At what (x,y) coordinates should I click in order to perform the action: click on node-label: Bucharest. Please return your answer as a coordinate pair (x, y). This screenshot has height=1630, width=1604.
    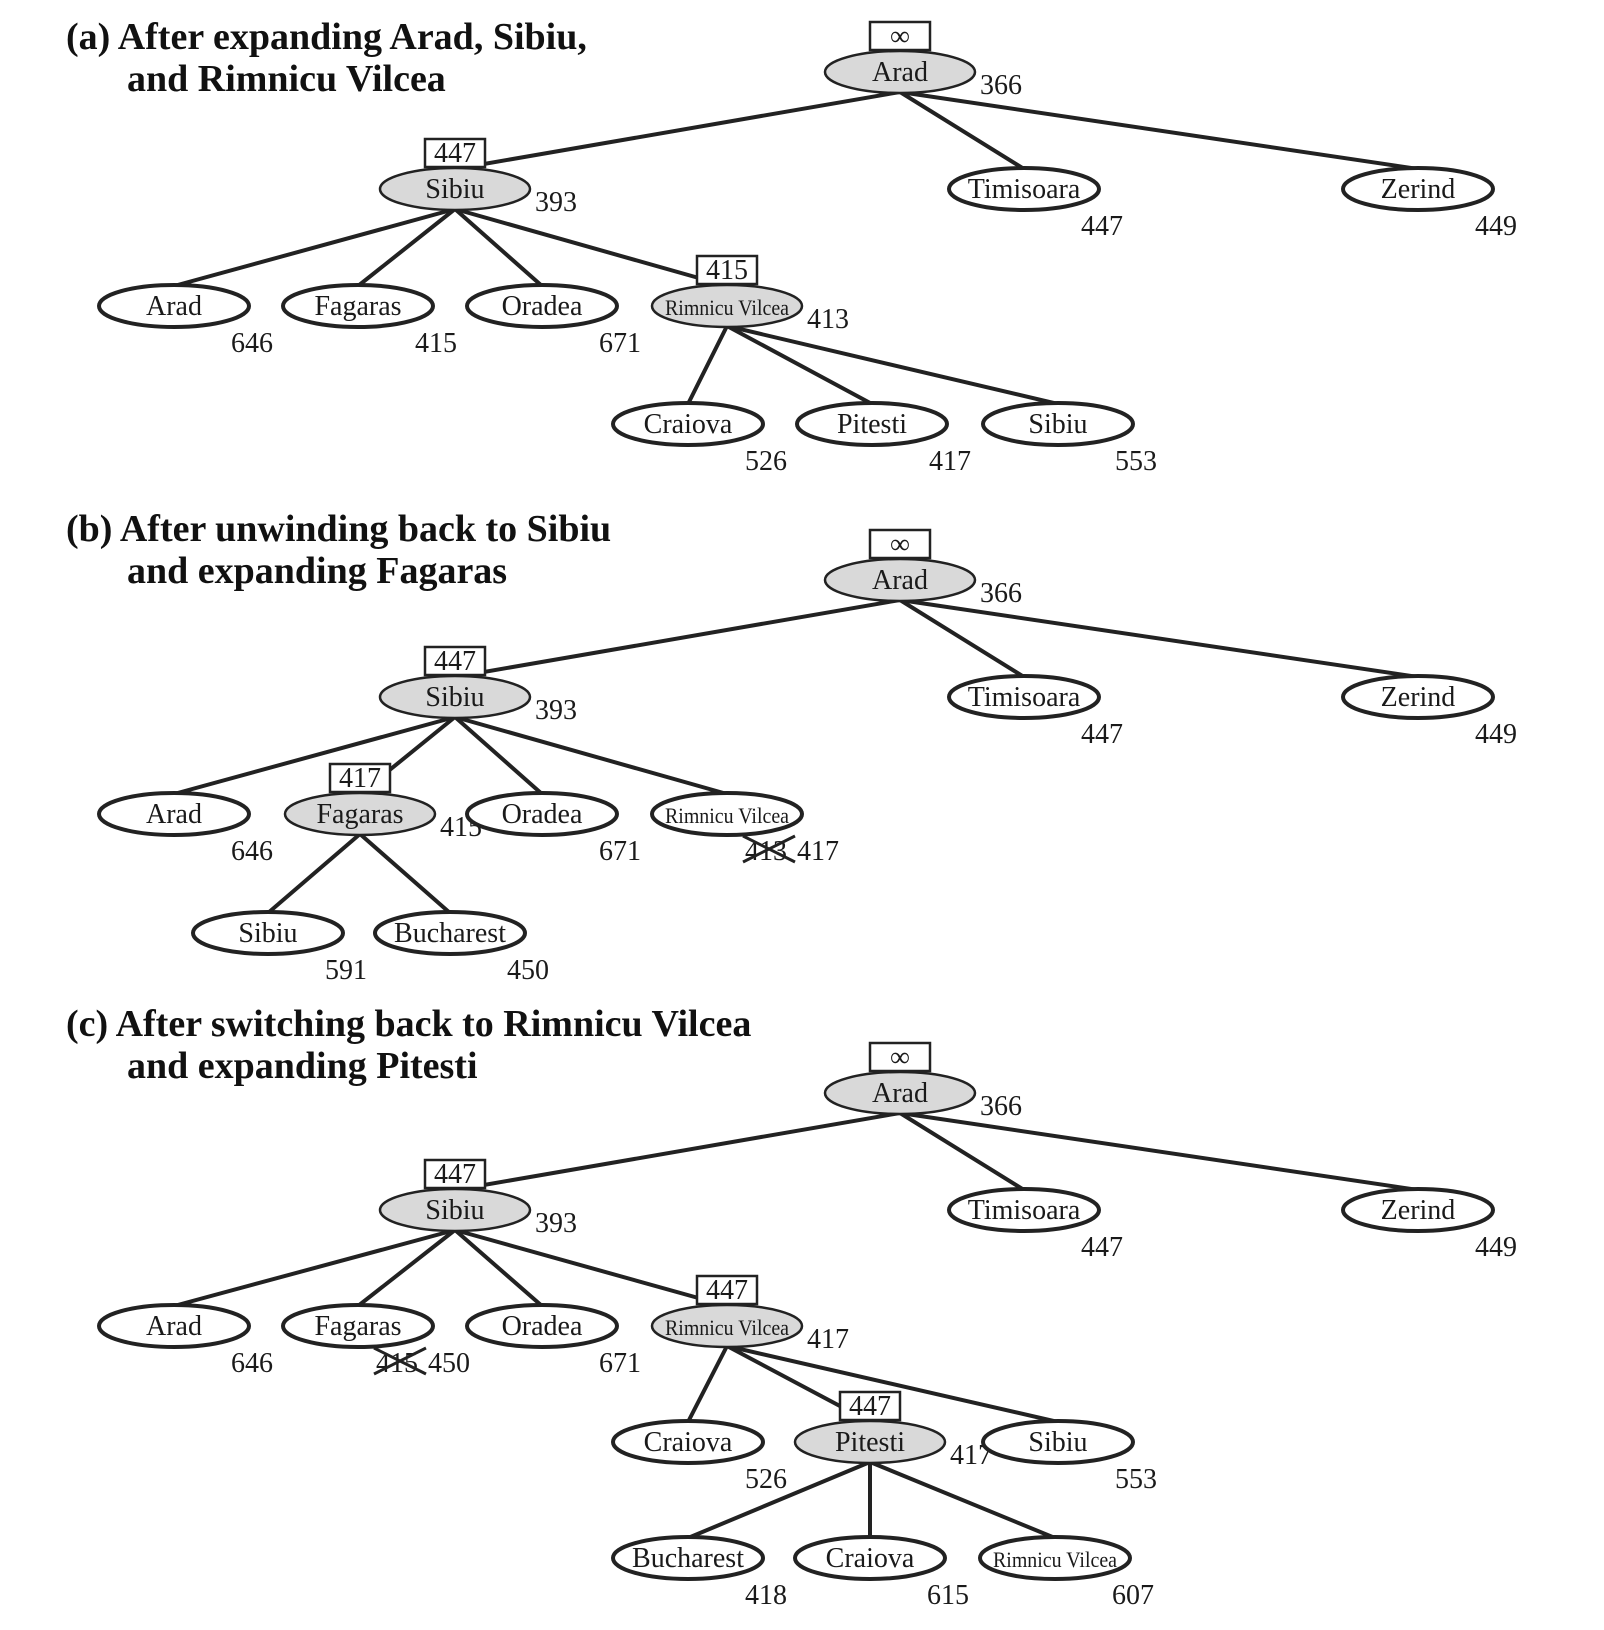
    Looking at the image, I should click on (450, 933).